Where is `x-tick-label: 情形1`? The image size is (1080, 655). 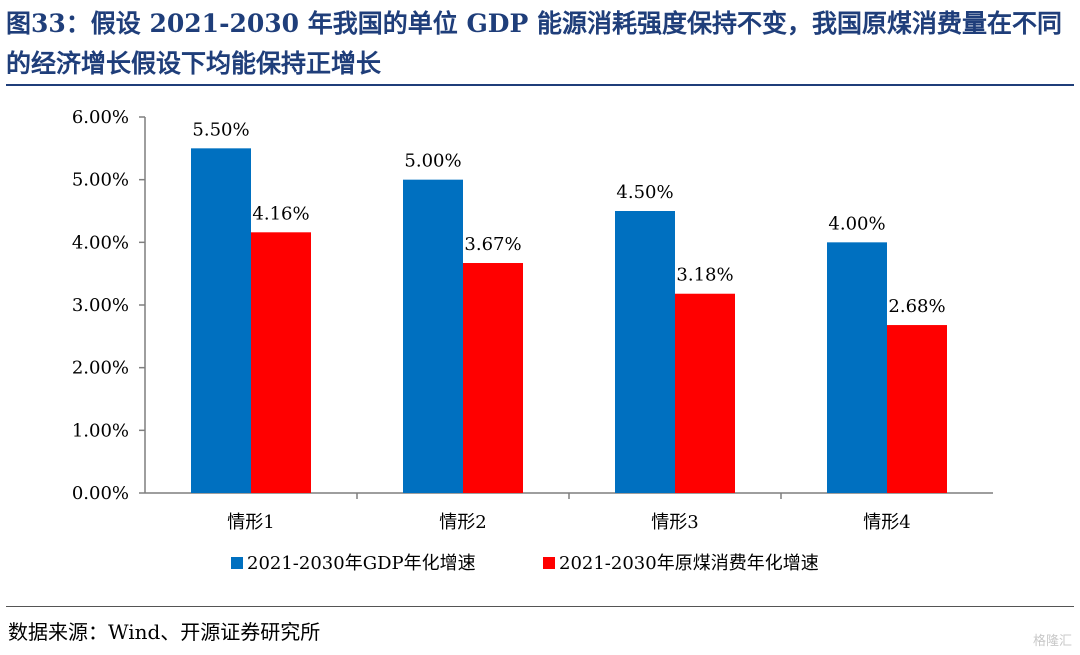
x-tick-label: 情形1 is located at coordinates (250, 522).